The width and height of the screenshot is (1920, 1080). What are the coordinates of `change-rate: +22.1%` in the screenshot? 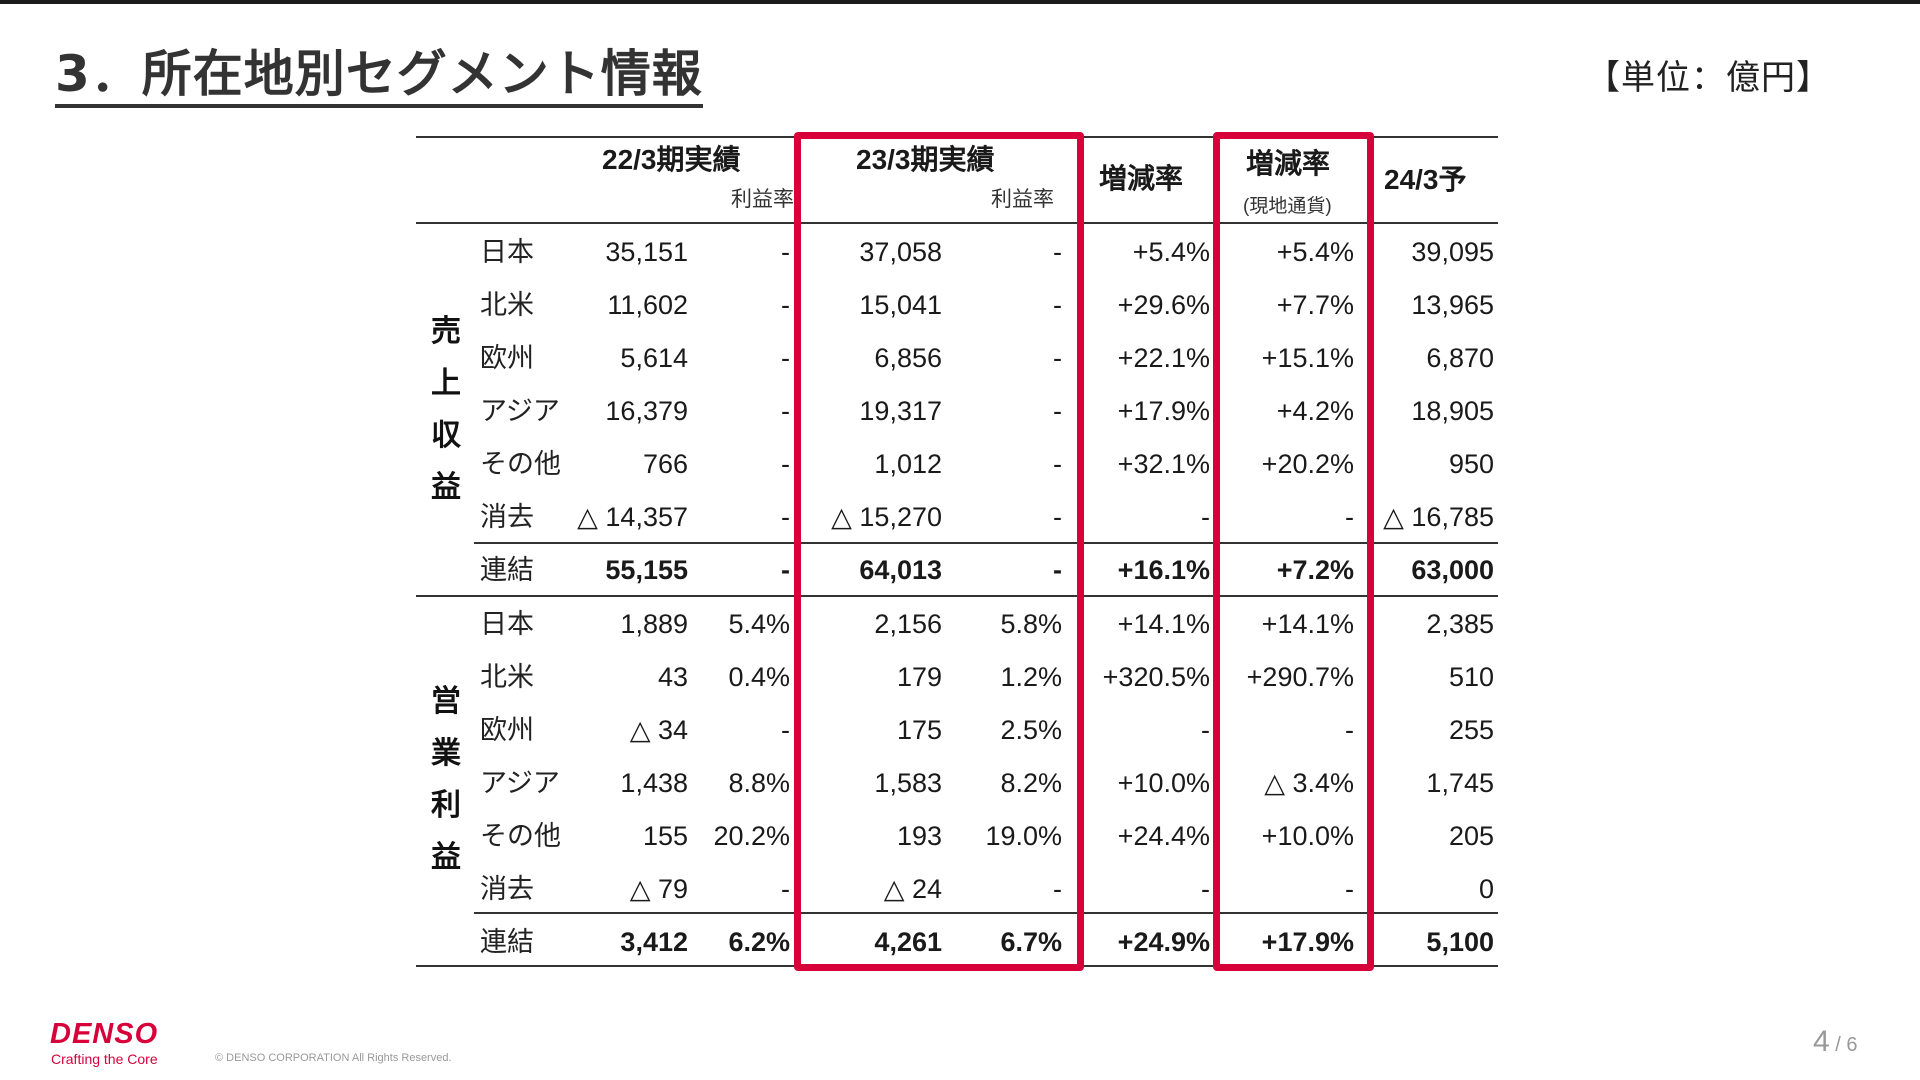 It's located at (1163, 358).